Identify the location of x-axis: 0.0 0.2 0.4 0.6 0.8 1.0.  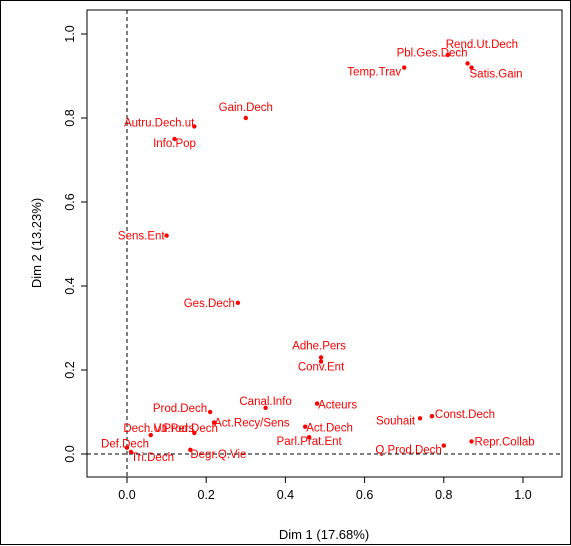
(325, 489).